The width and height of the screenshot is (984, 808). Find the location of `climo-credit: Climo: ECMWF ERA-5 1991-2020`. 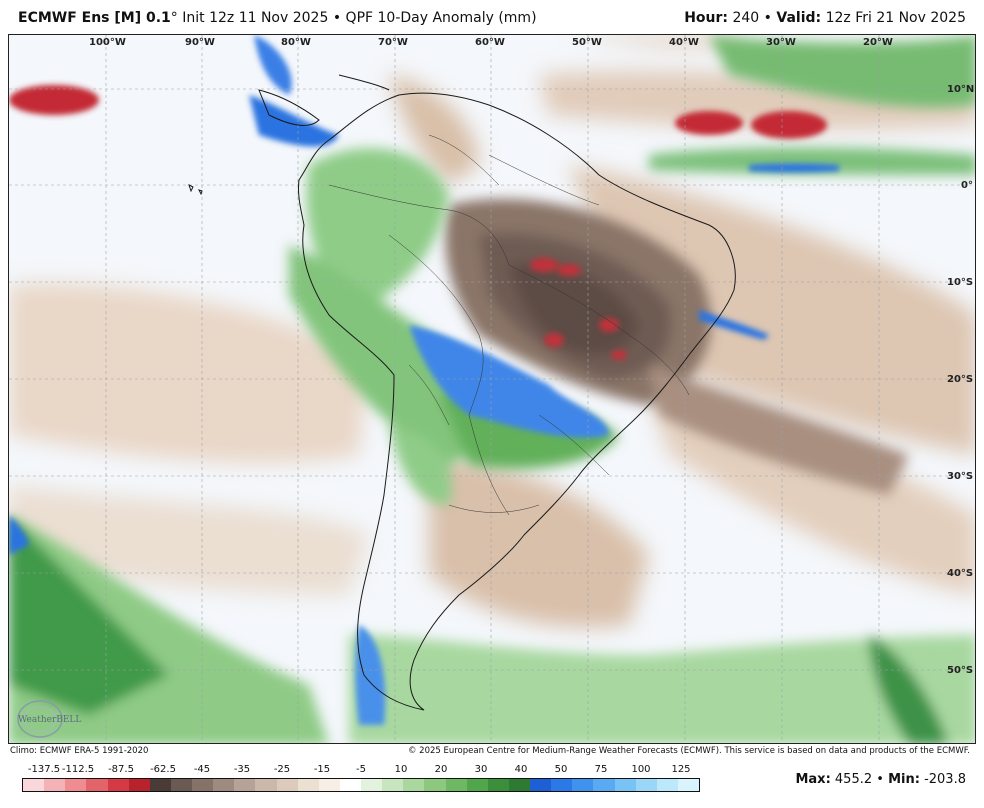

climo-credit: Climo: ECMWF ERA-5 1991-2020 is located at coordinates (79, 751).